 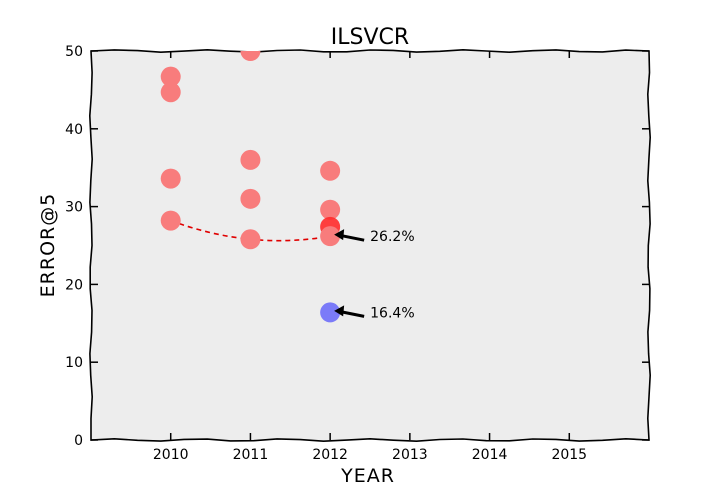 I want to click on annotation-layer: 26.2% 16.4%, so click(x=374, y=275).